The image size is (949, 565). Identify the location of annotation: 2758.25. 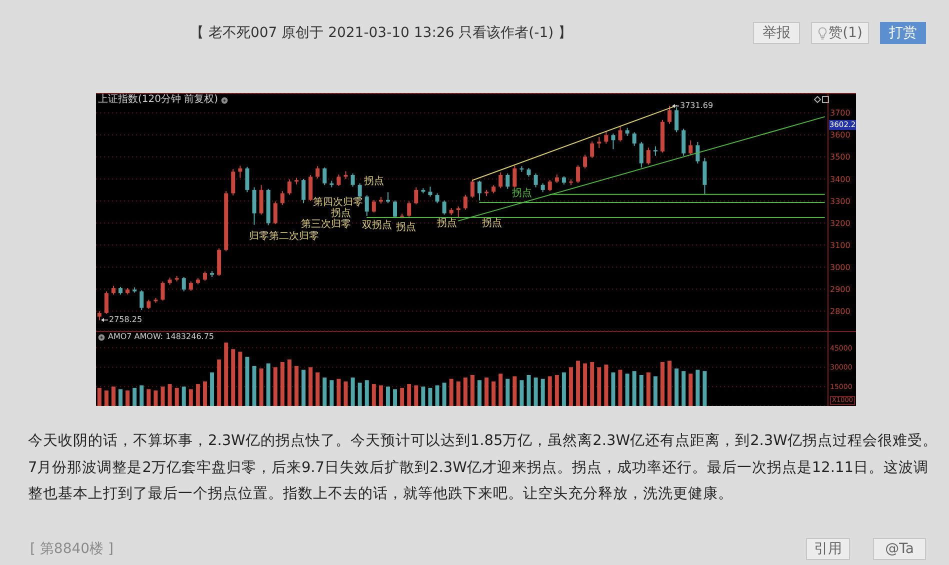
(125, 319).